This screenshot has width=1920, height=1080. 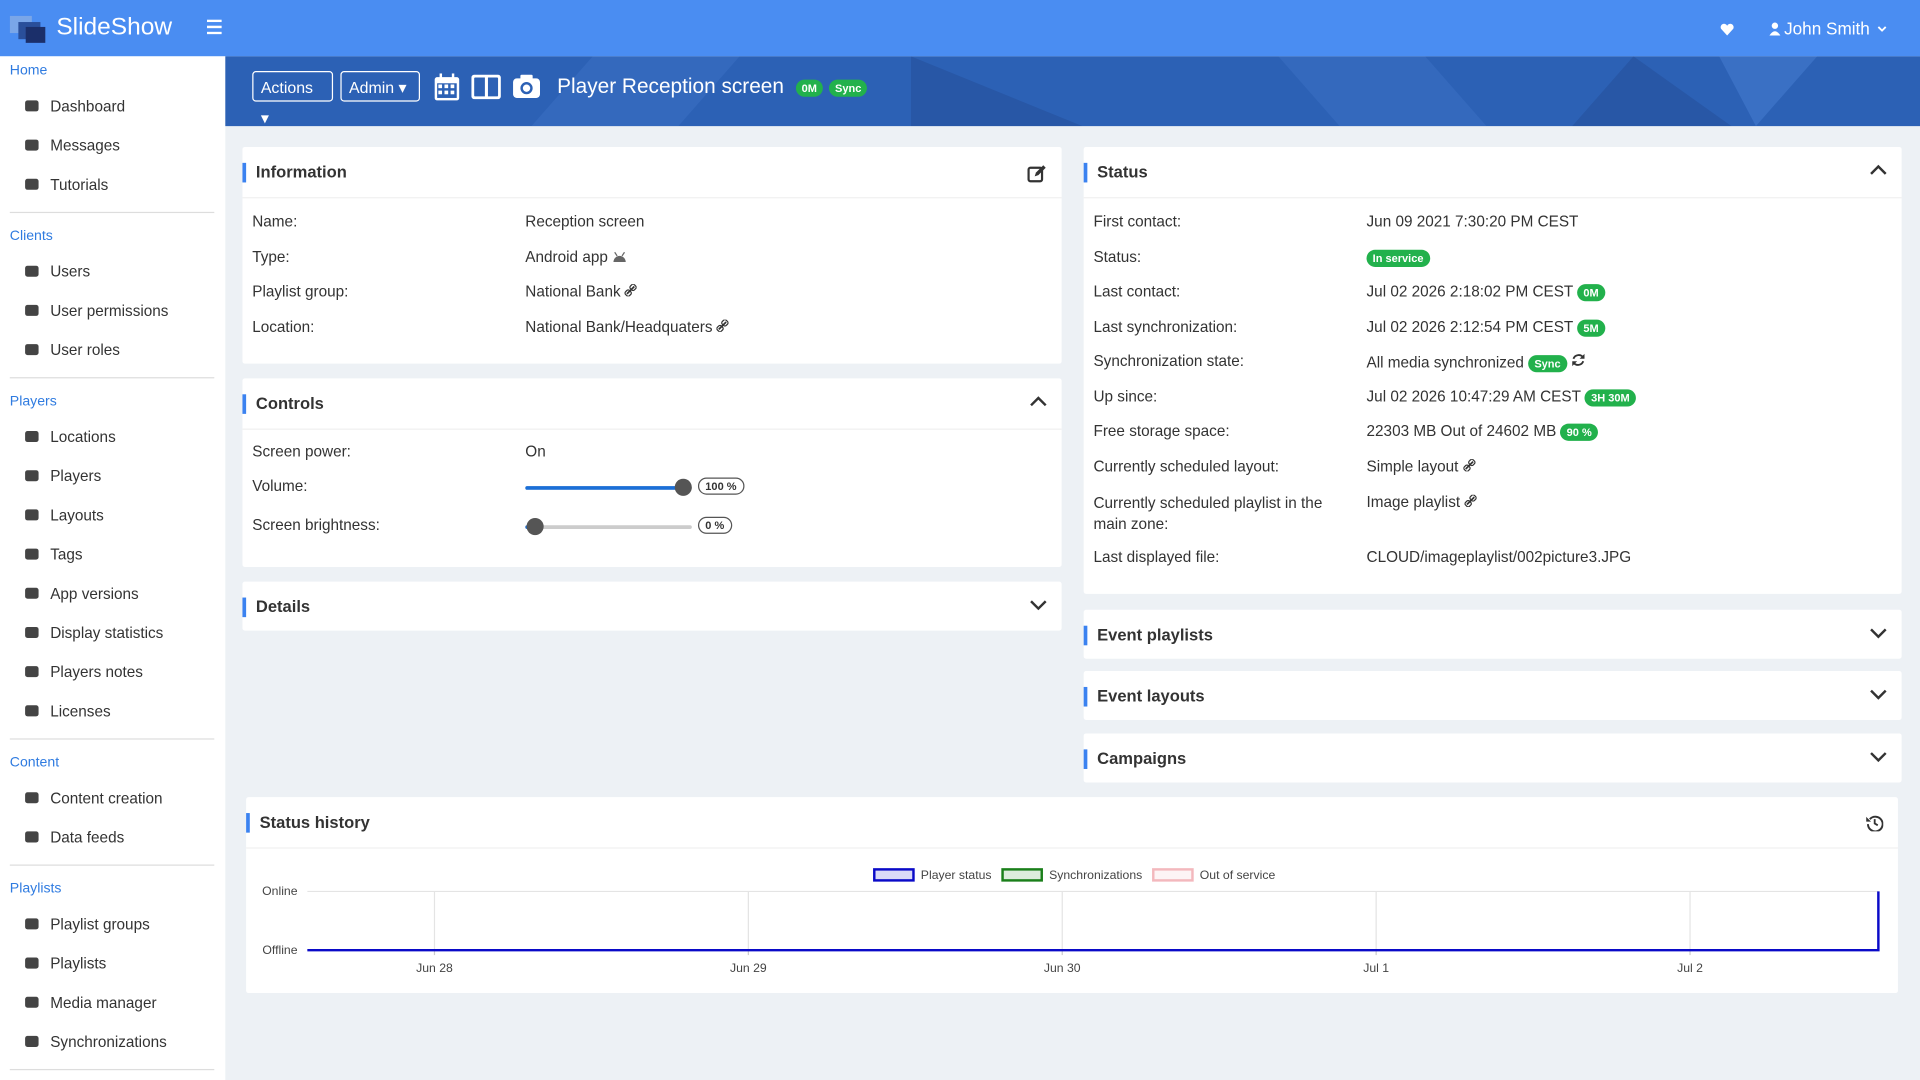 What do you see at coordinates (79, 185) in the screenshot?
I see `nav-item: Tutorials` at bounding box center [79, 185].